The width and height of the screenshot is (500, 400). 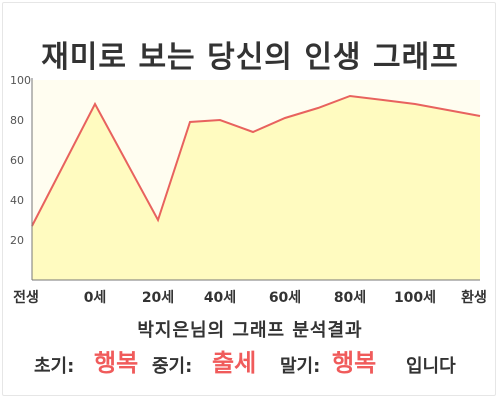 What do you see at coordinates (95, 298) in the screenshot?
I see `x-tick-label: 0세` at bounding box center [95, 298].